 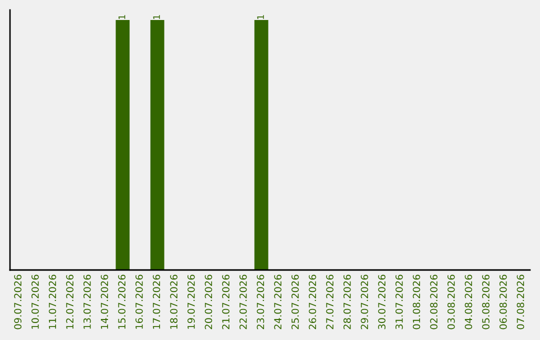 I want to click on x-tick-label: 01.08.2026, so click(x=416, y=302).